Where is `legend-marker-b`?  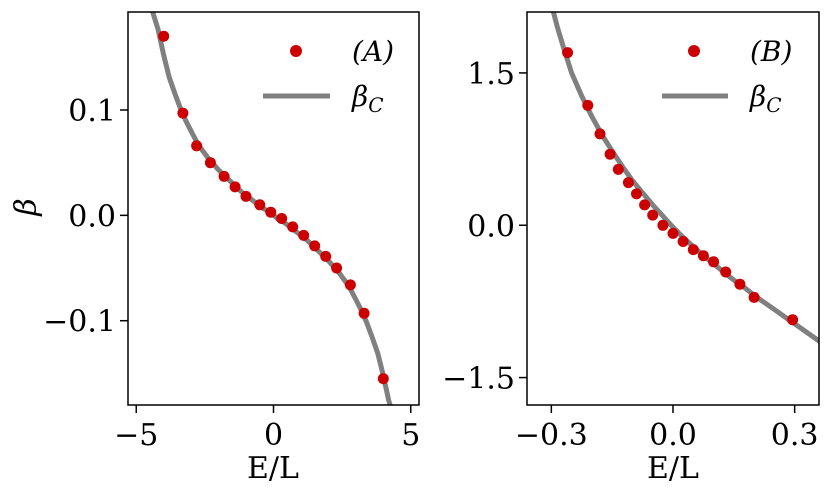
legend-marker-b is located at coordinates (694, 51).